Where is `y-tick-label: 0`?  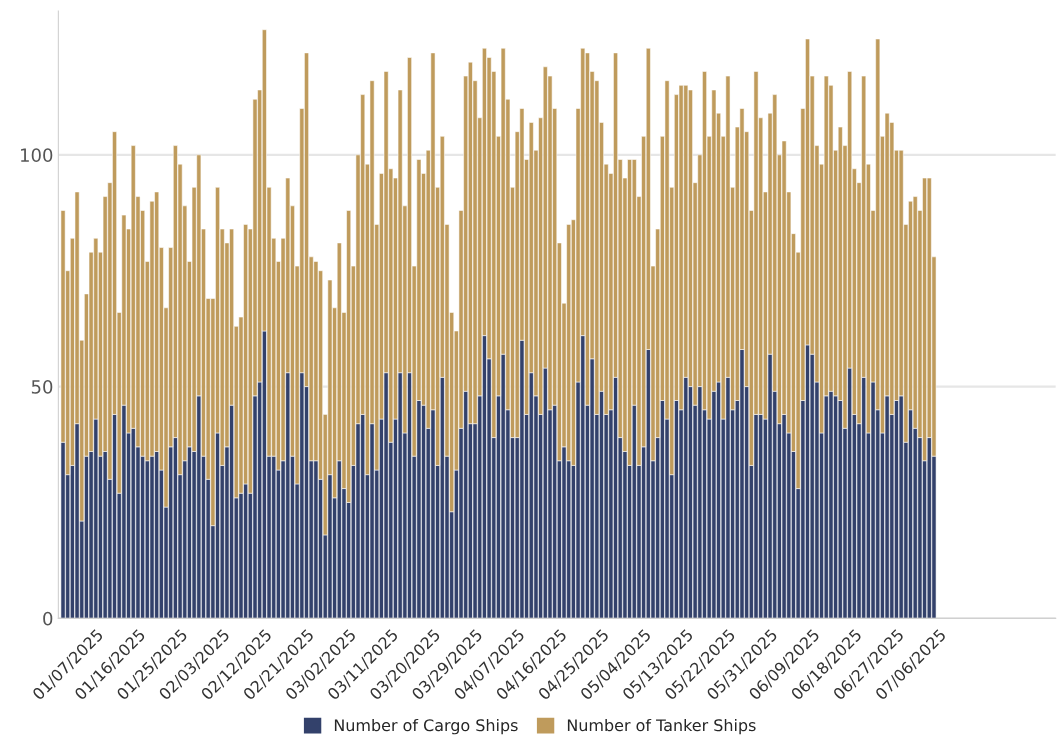 y-tick-label: 0 is located at coordinates (48, 618).